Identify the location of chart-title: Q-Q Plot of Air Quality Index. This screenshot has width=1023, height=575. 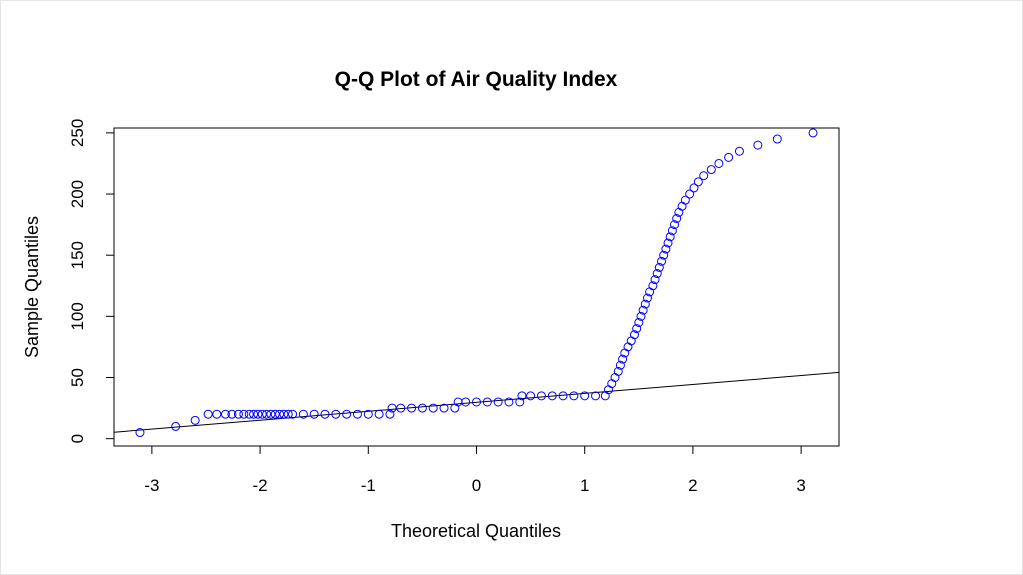
(476, 79).